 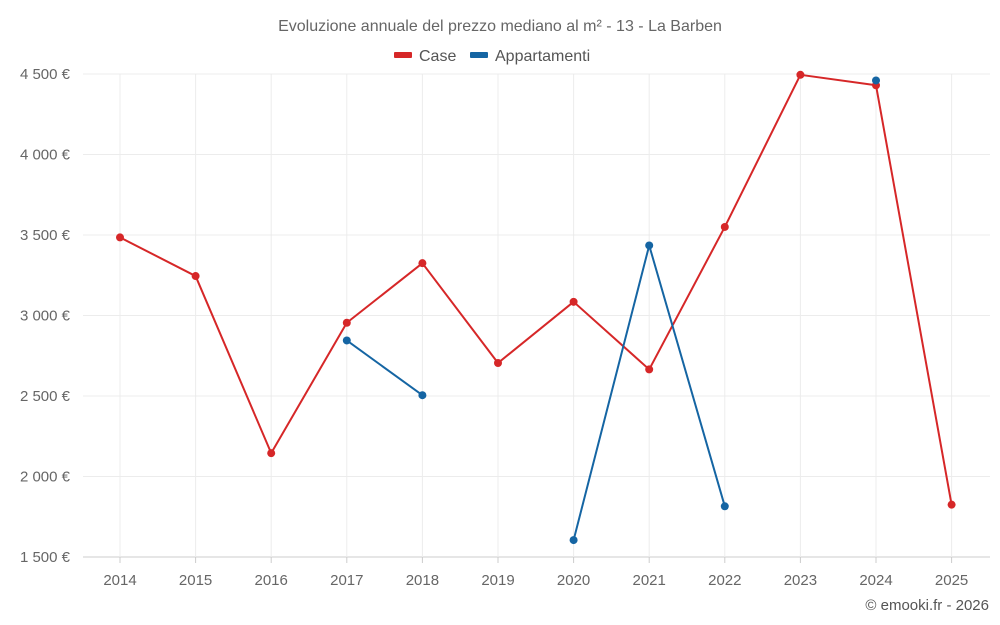 What do you see at coordinates (271, 453) in the screenshot?
I see `data-point-case-2016` at bounding box center [271, 453].